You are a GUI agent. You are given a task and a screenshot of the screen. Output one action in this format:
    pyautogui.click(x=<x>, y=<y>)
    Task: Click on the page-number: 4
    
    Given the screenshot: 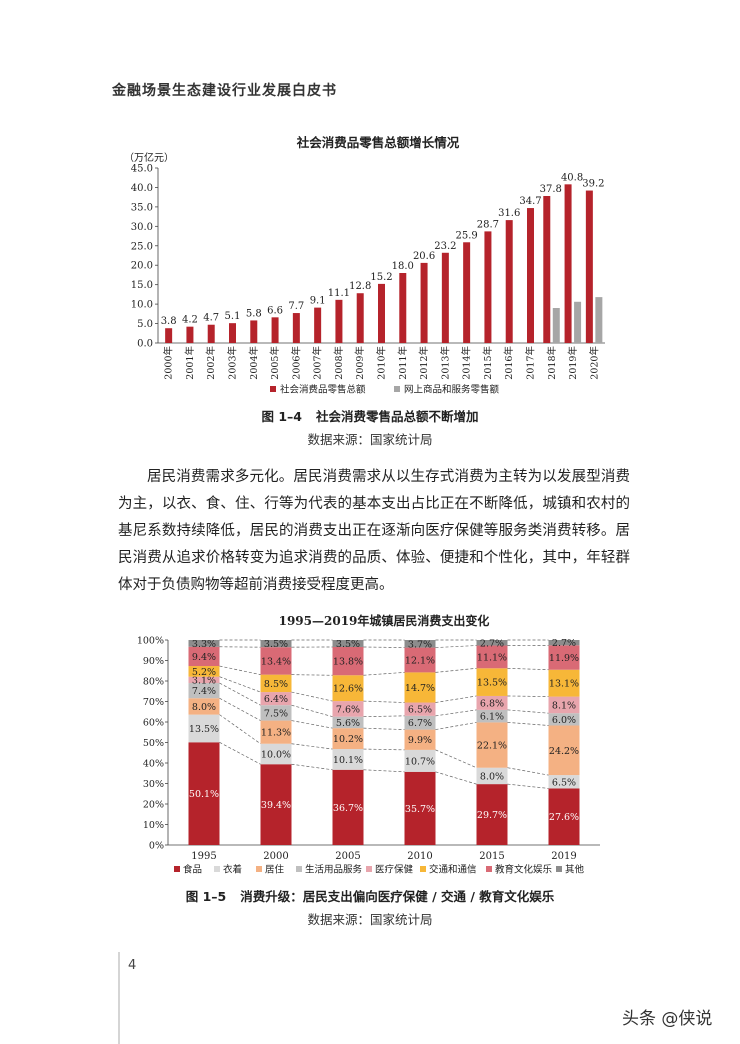 What is the action you would take?
    pyautogui.click(x=132, y=965)
    